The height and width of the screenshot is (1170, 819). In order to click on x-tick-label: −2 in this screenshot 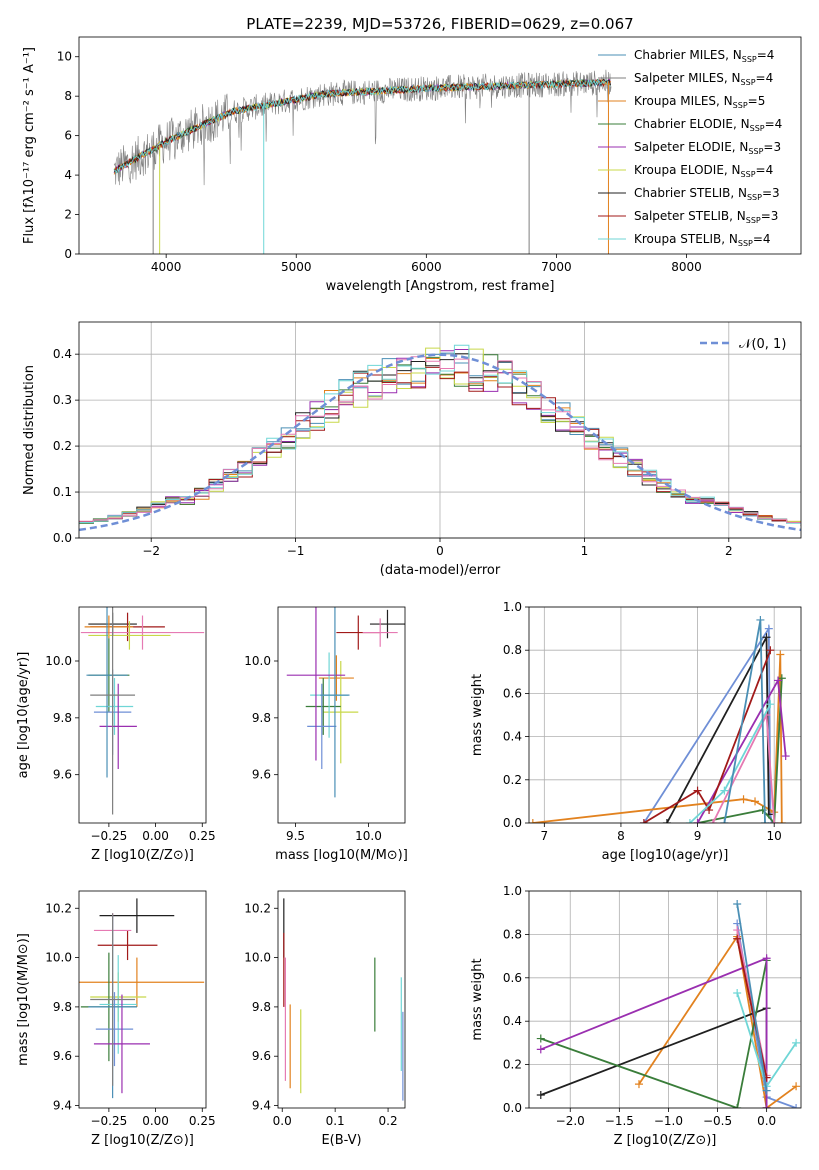, I will do `click(151, 551)`.